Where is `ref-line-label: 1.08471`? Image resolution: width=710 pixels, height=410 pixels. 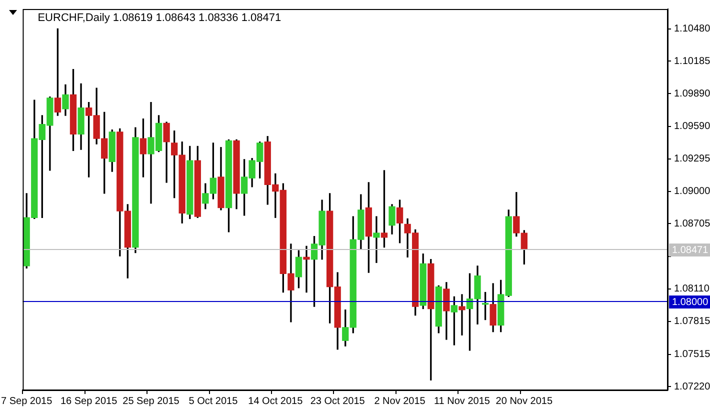 ref-line-label: 1.08471 is located at coordinates (690, 250).